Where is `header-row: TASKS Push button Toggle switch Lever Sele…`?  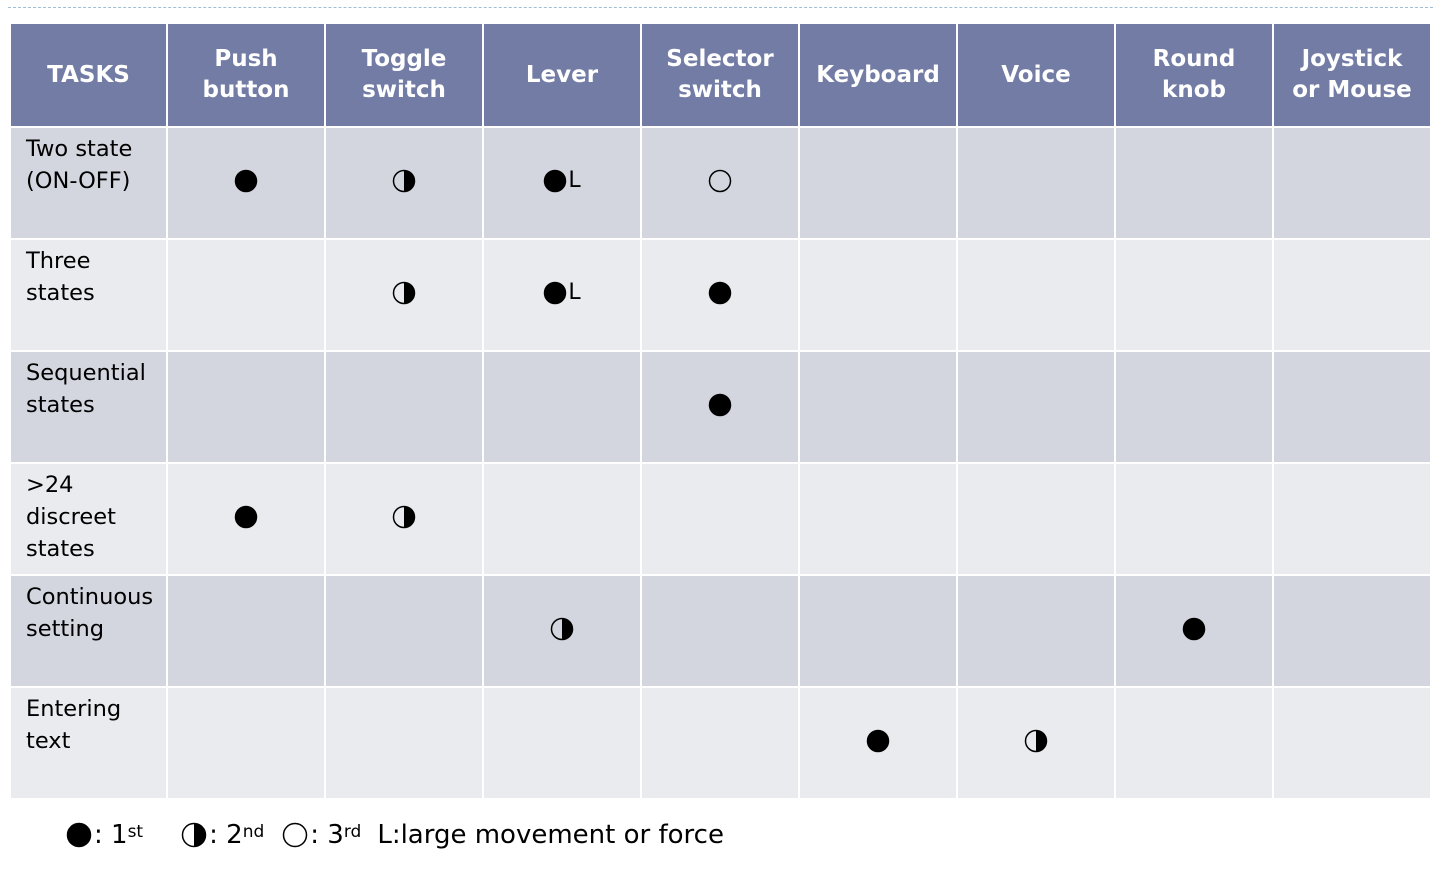 header-row: TASKS Push button Toggle switch Lever Sele… is located at coordinates (720, 75).